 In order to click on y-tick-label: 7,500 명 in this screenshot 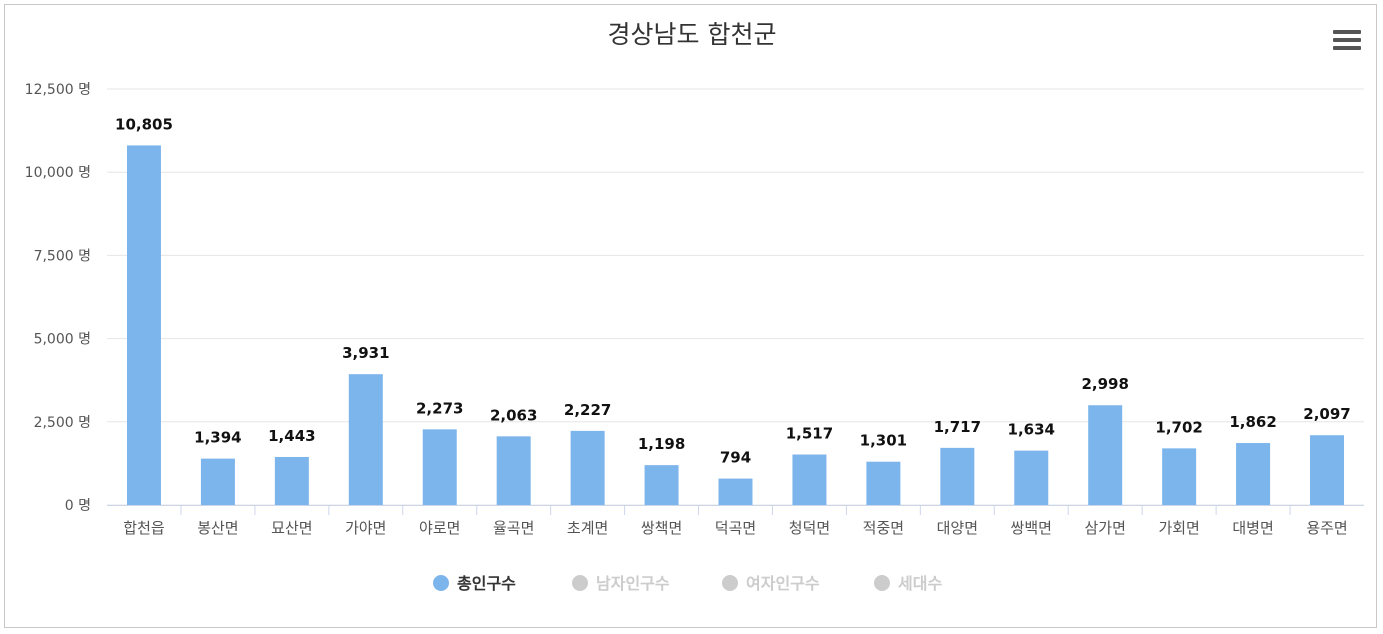, I will do `click(62, 256)`.